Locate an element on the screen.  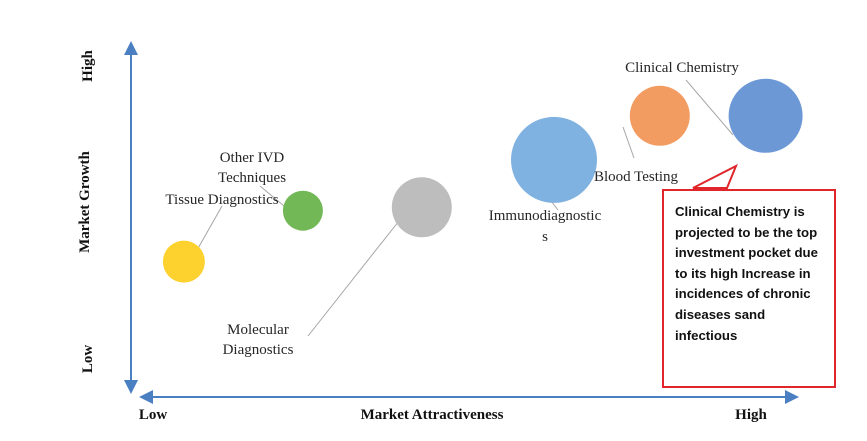
bubble-other-ivd-techniques is located at coordinates (302, 210).